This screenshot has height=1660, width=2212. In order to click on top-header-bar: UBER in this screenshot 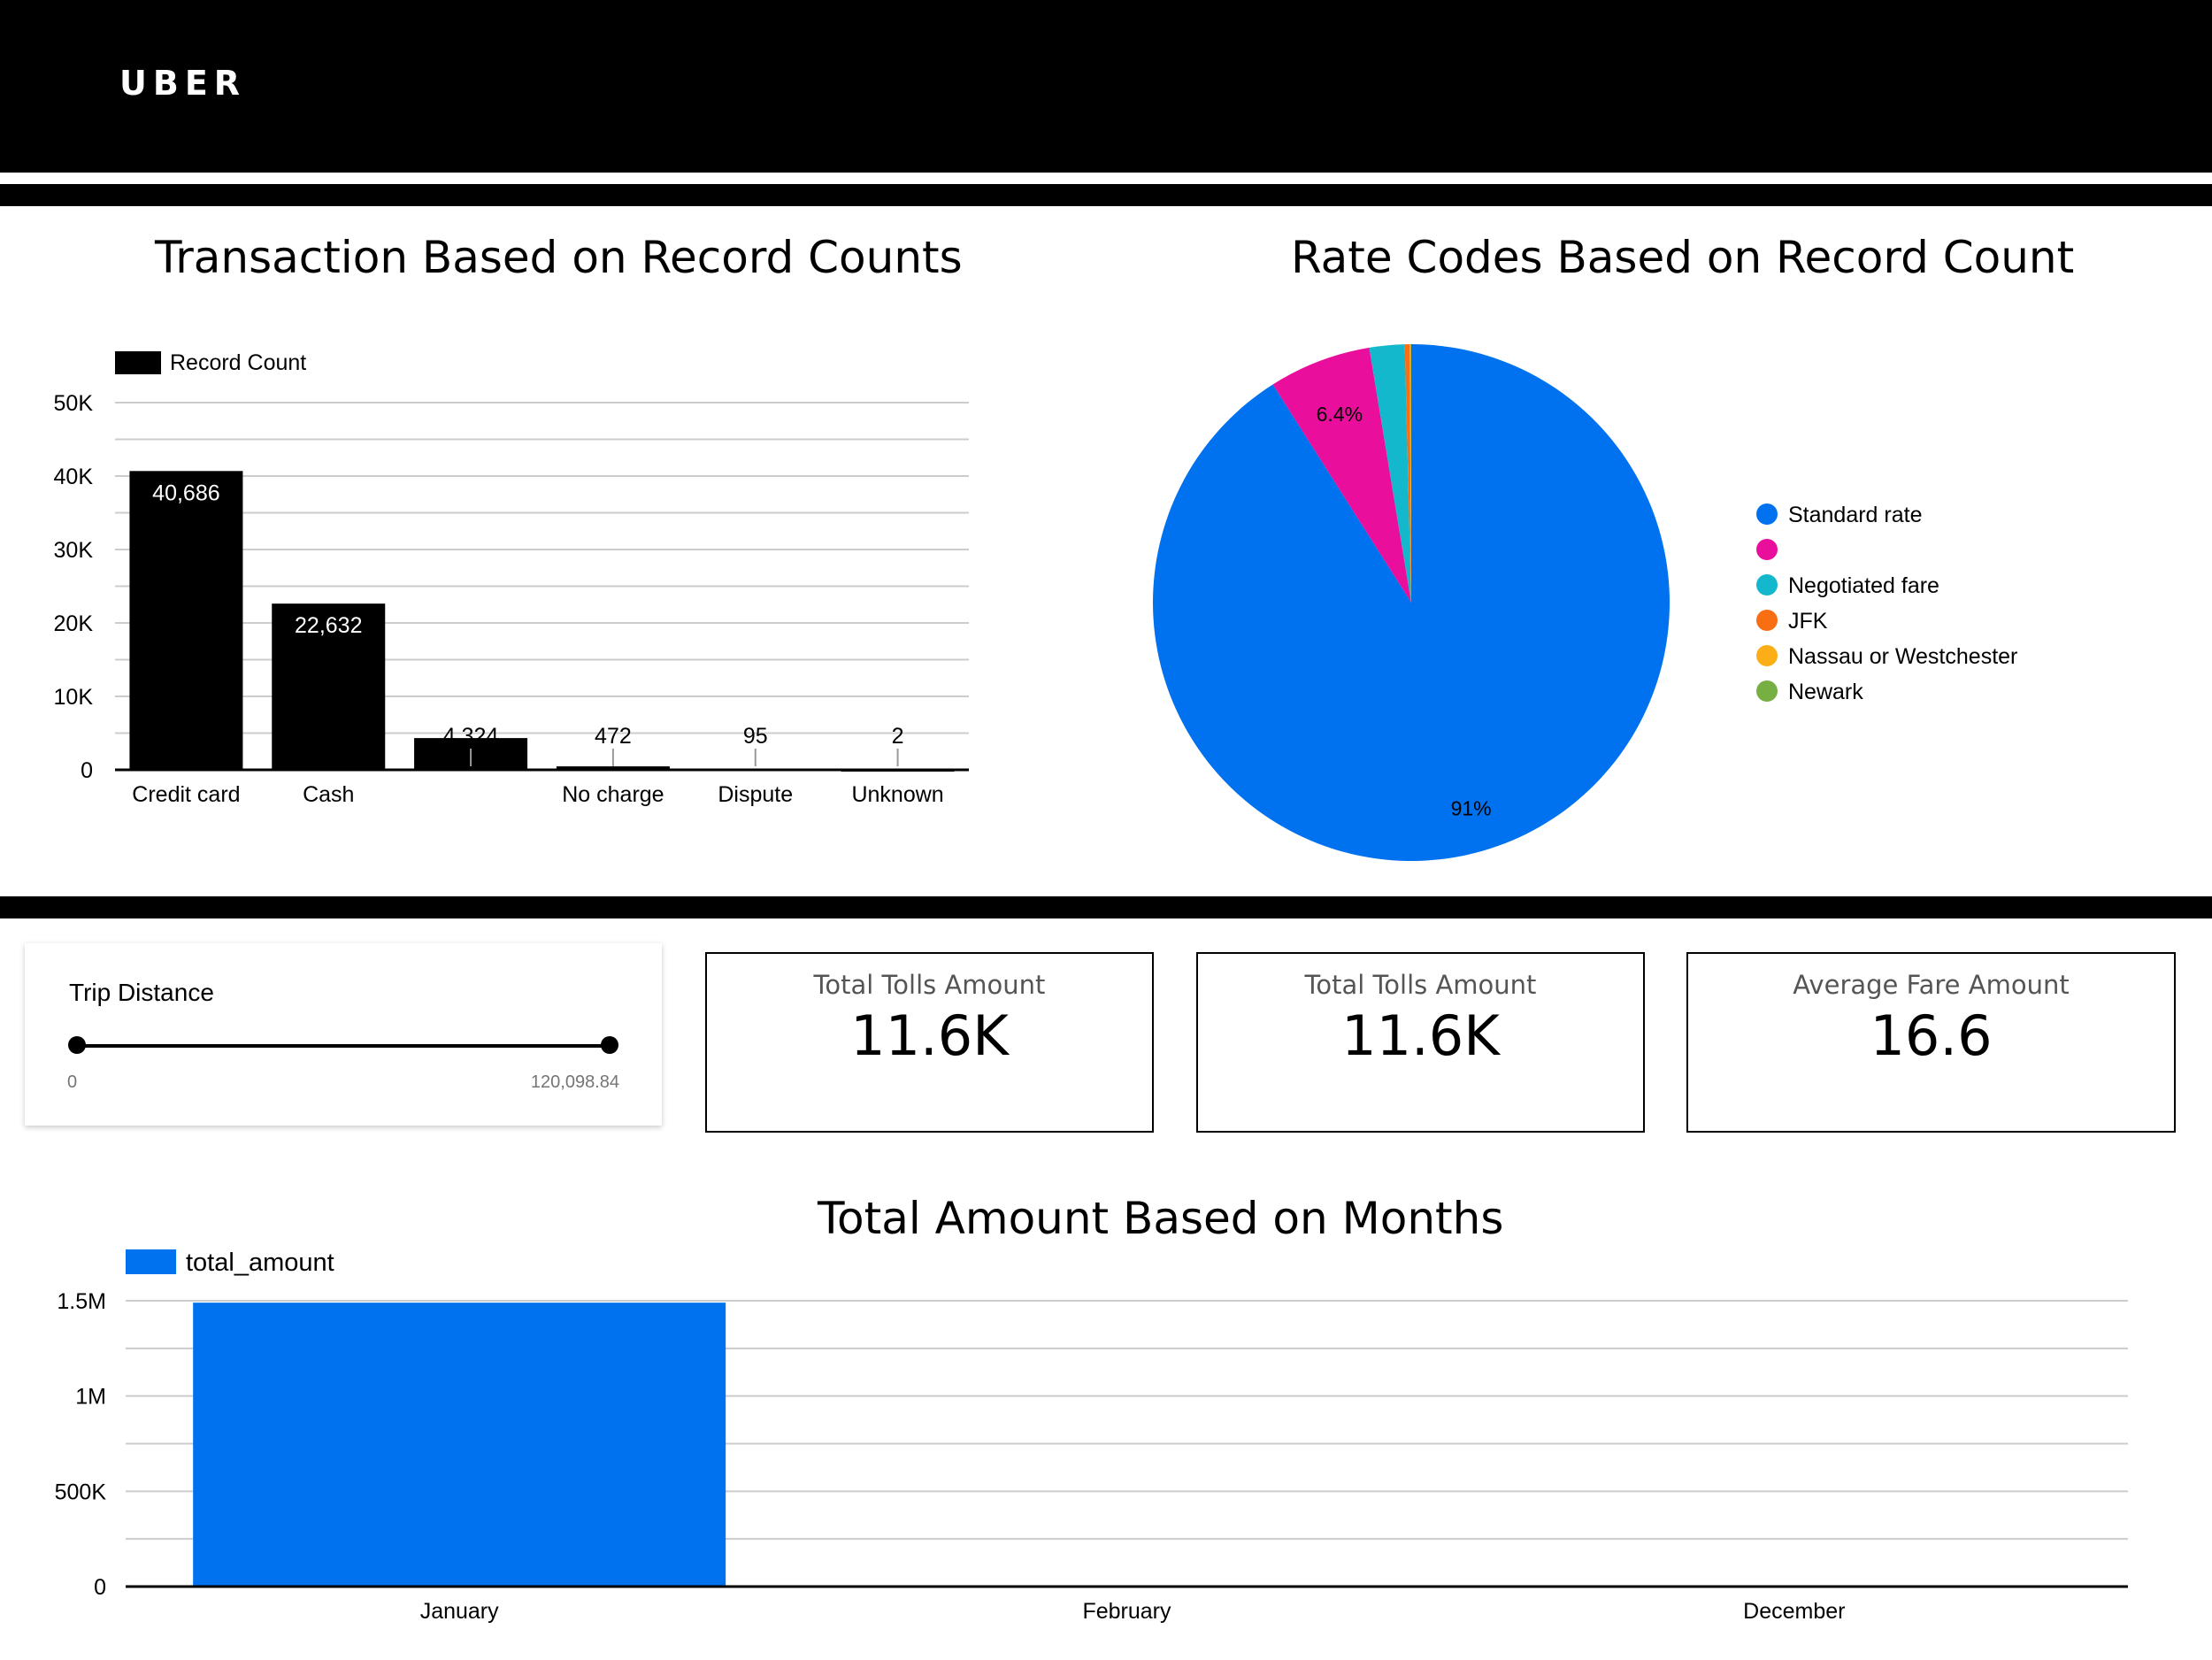, I will do `click(1106, 86)`.